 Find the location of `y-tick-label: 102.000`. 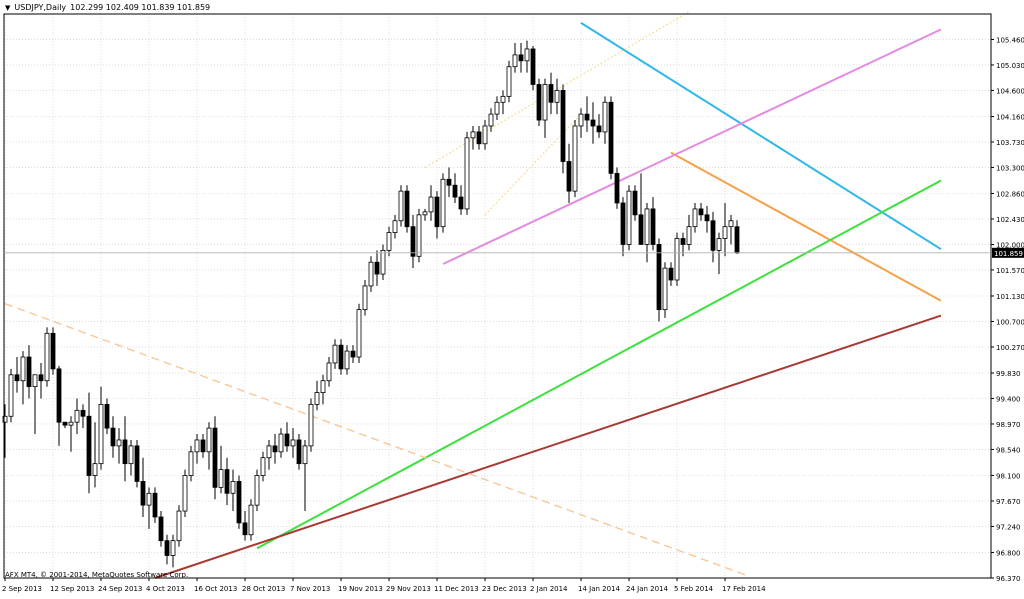

y-tick-label: 102.000 is located at coordinates (1010, 245).